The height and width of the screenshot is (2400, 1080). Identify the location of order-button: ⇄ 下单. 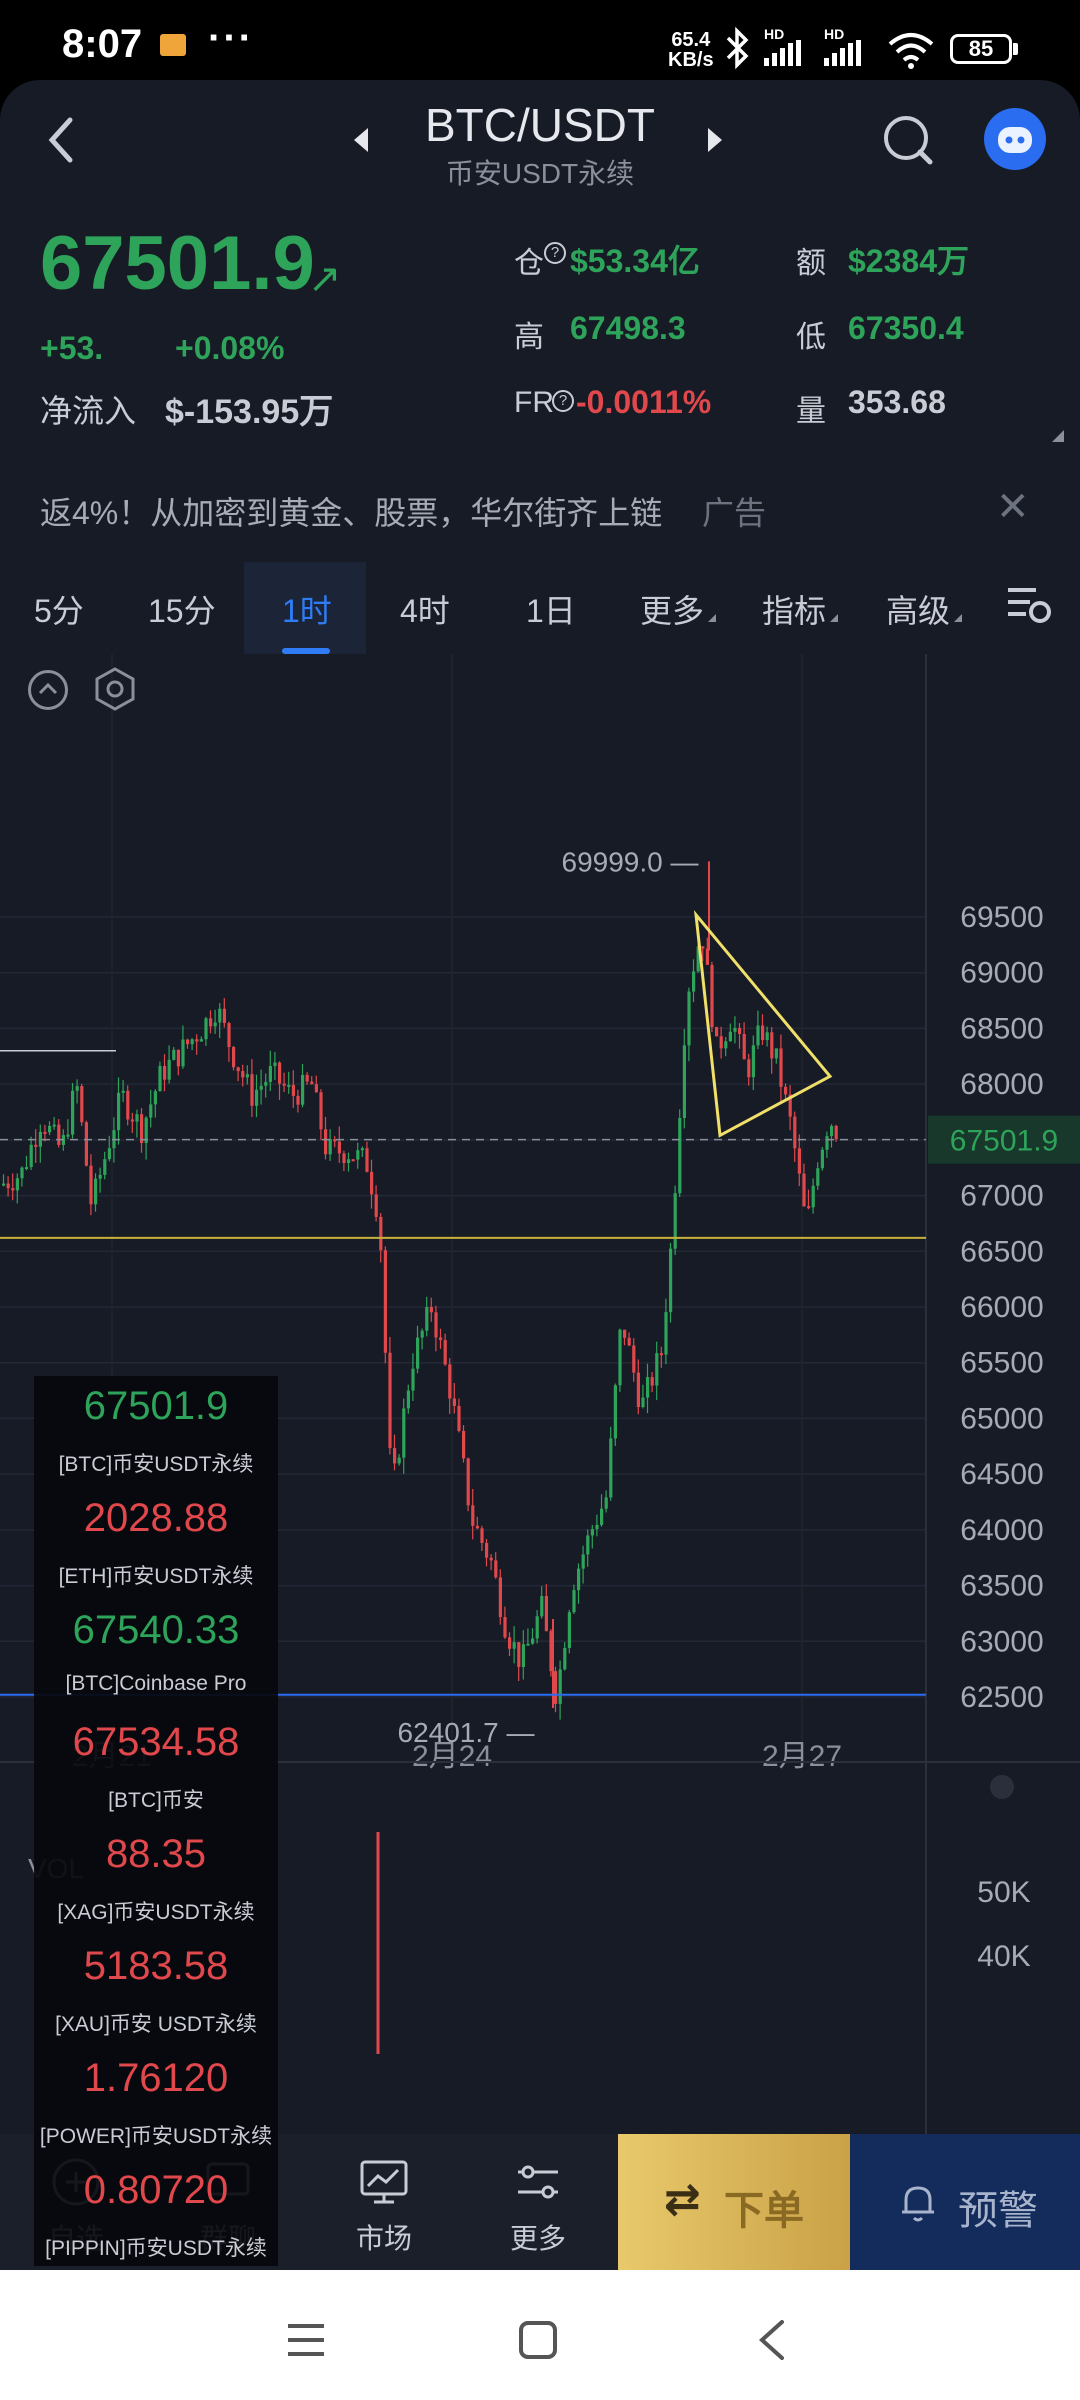
(734, 2202).